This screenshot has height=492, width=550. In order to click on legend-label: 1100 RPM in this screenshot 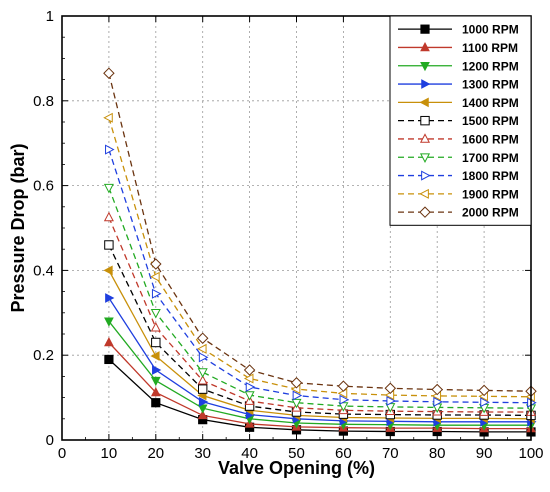, I will do `click(490, 48)`.